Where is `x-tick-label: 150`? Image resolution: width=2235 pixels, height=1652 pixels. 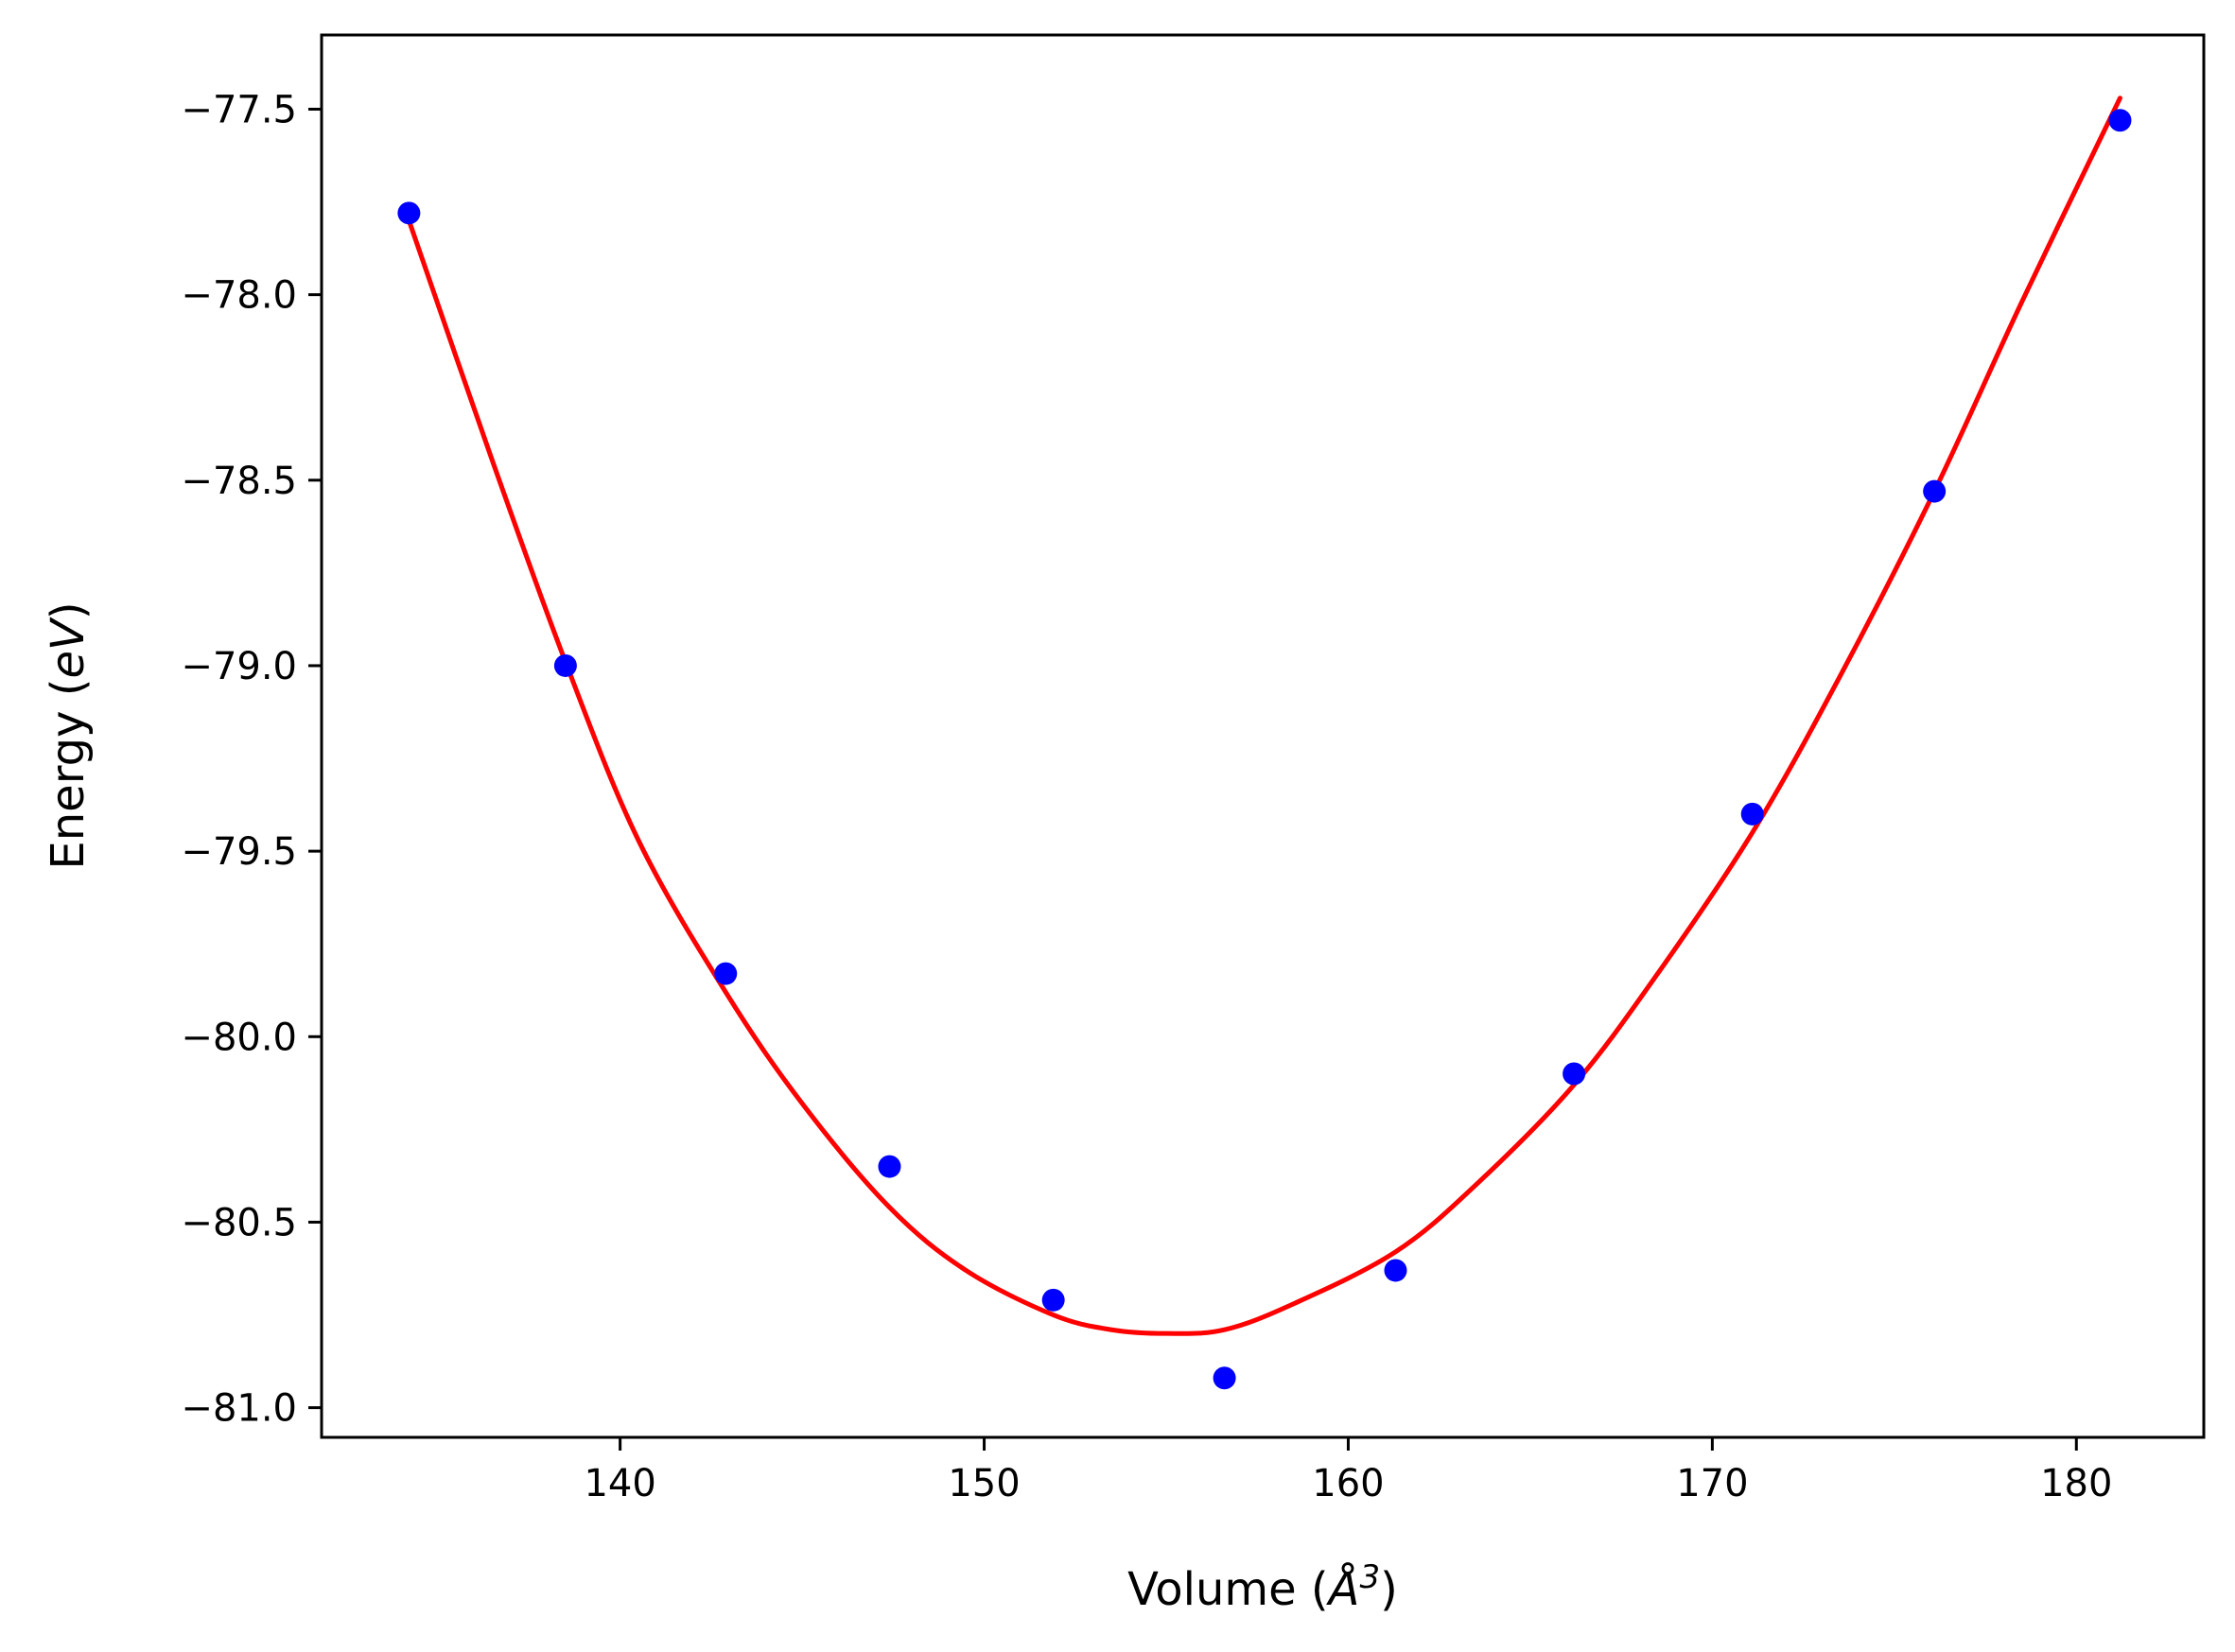 x-tick-label: 150 is located at coordinates (984, 1484).